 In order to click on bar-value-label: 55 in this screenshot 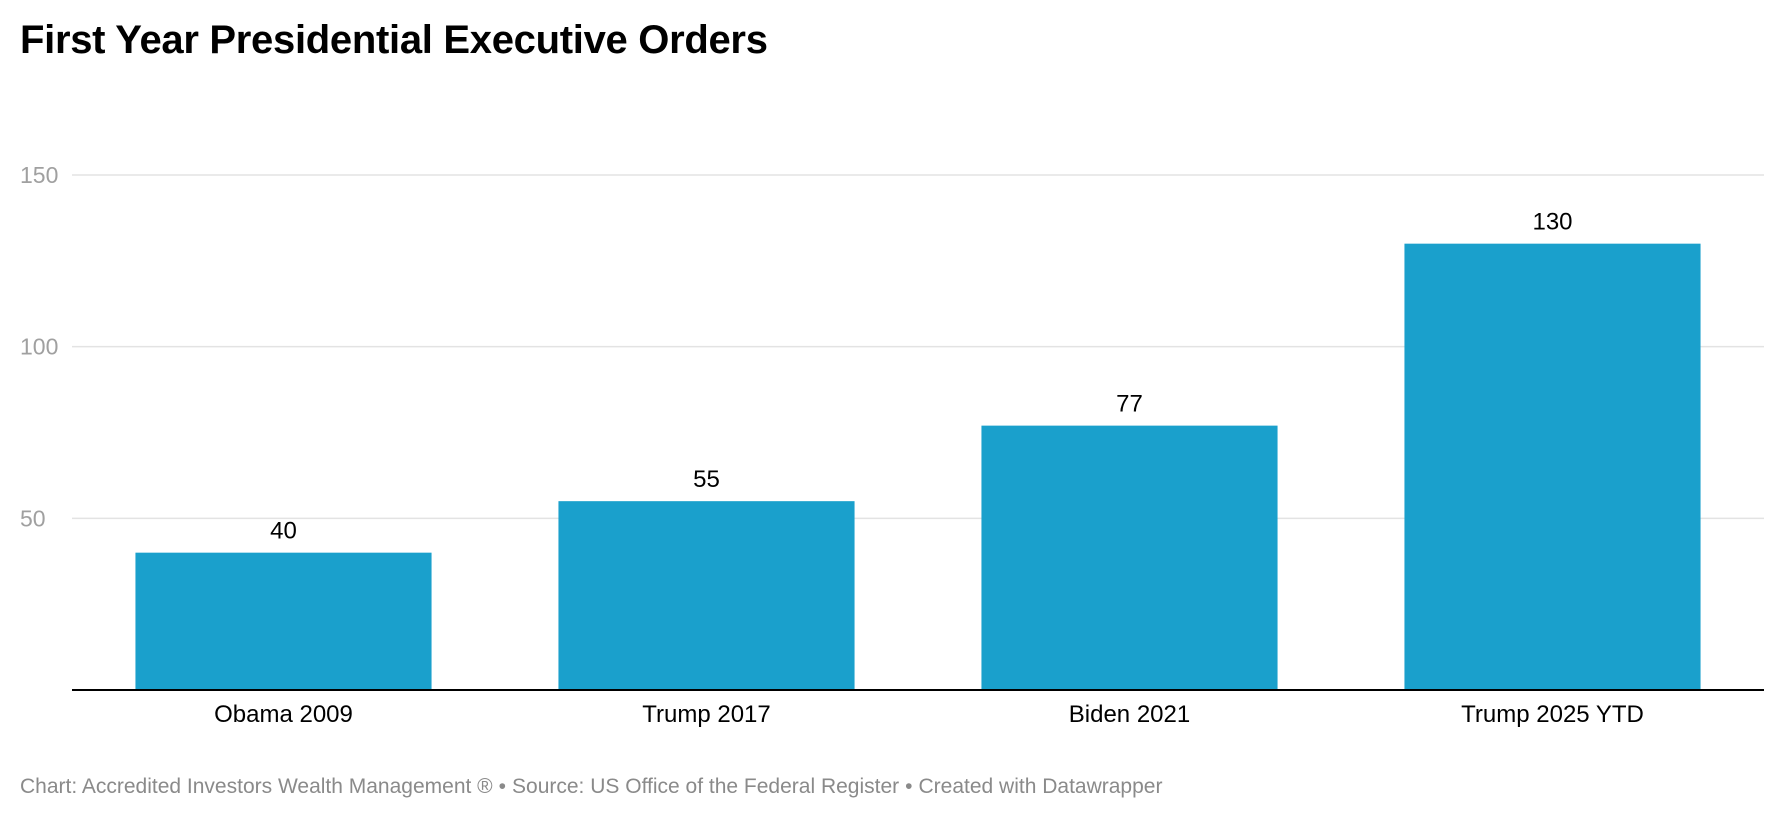, I will do `click(706, 479)`.